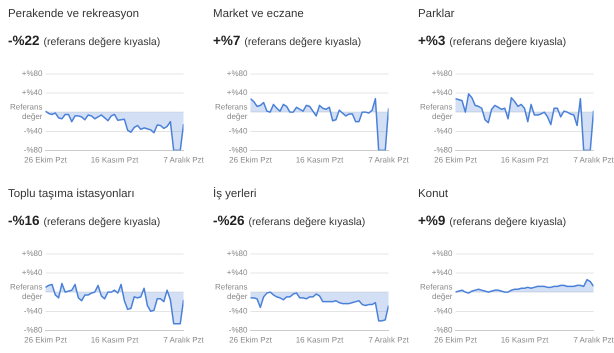  Describe the element at coordinates (84, 40) in the screenshot. I see `chart-subtitle: -%22 (referans değere kıyasla)` at that location.